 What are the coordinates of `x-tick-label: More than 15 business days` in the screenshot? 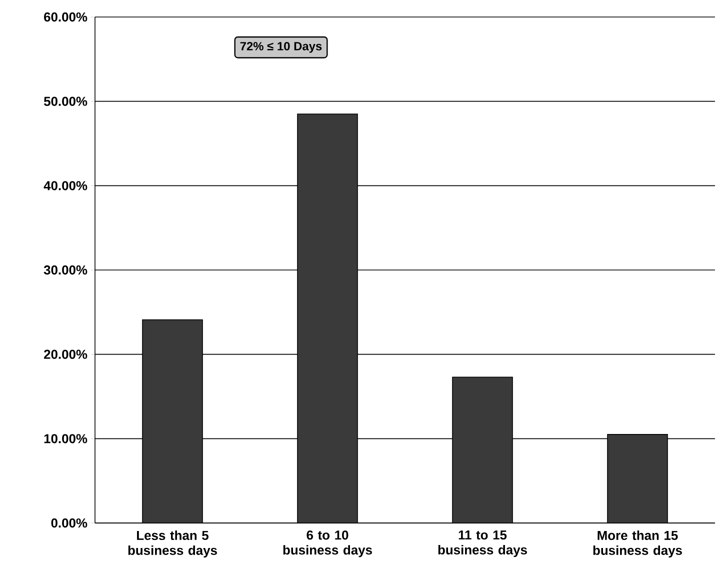 It's located at (637, 544).